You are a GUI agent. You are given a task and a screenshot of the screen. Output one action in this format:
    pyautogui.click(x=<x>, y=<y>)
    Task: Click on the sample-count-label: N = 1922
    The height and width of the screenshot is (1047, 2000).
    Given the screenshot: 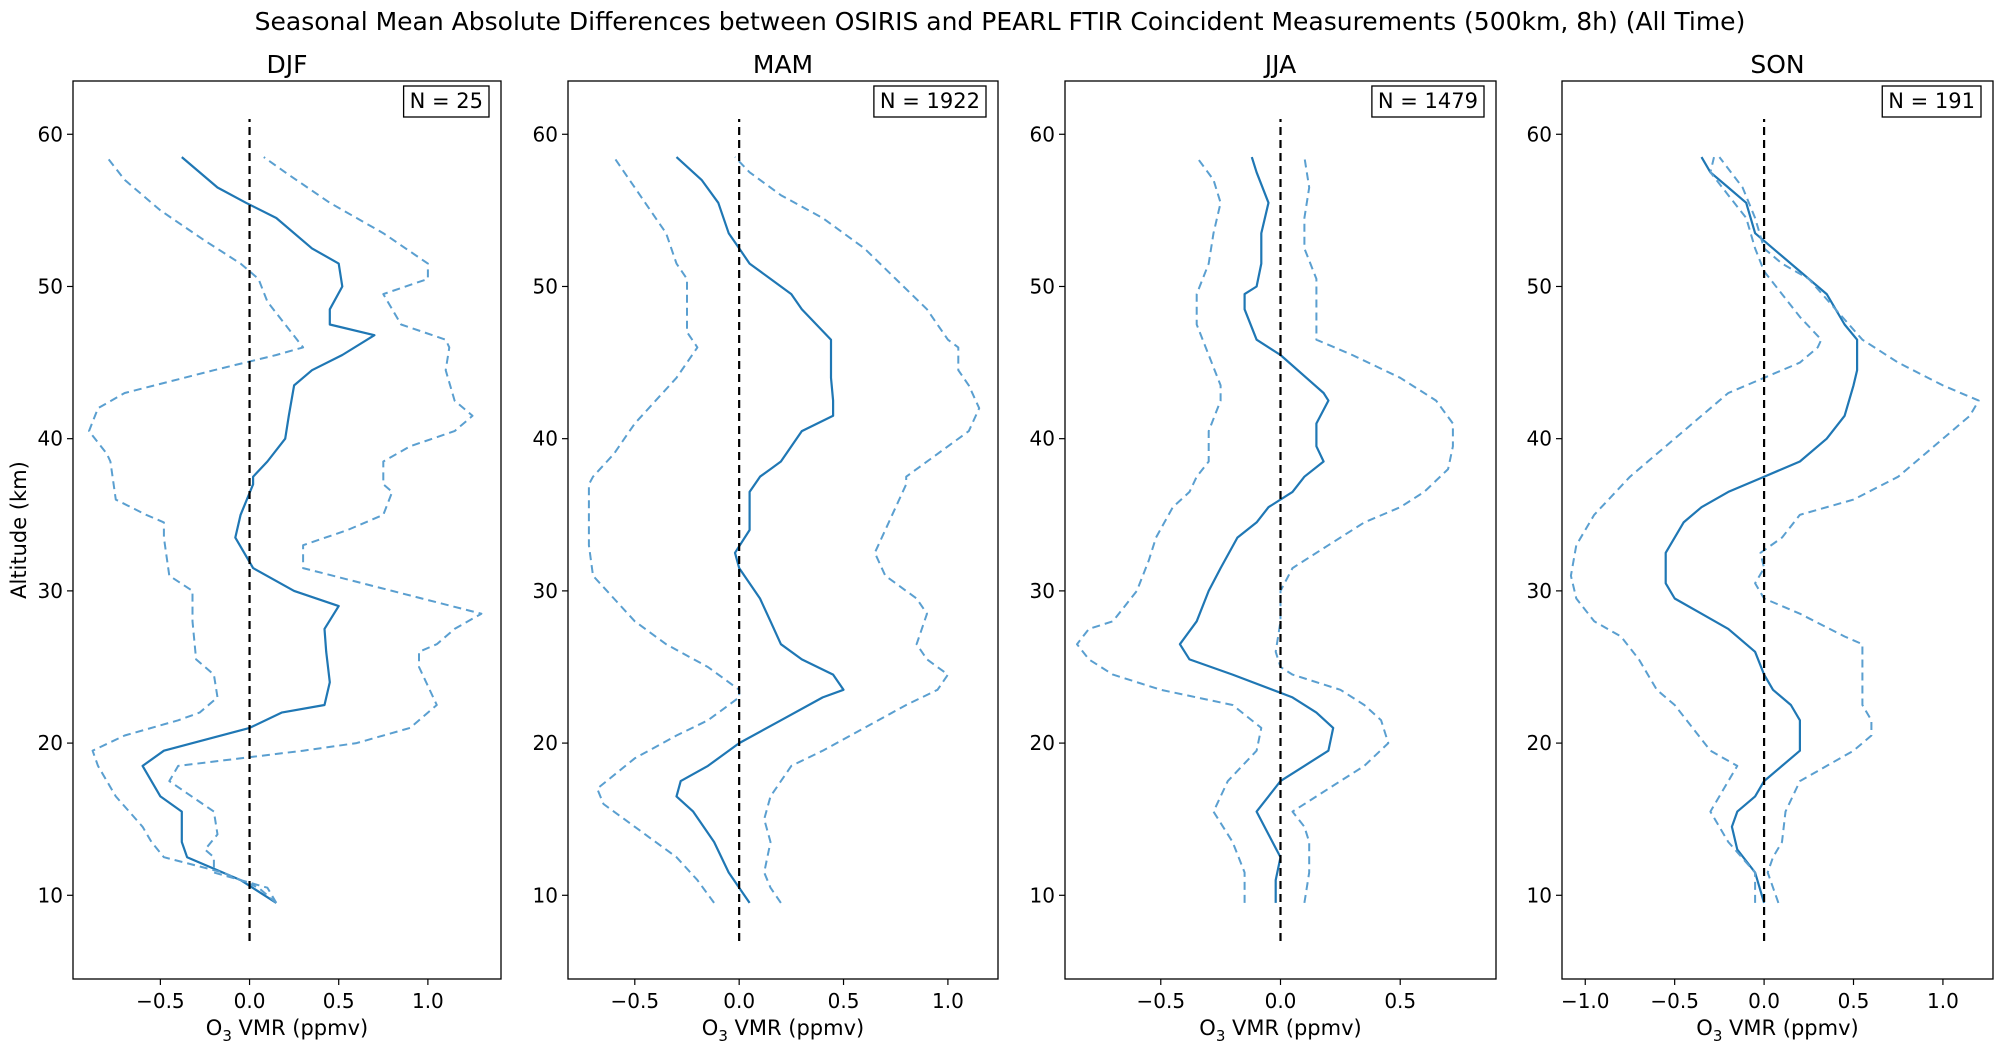 What is the action you would take?
    pyautogui.click(x=930, y=101)
    